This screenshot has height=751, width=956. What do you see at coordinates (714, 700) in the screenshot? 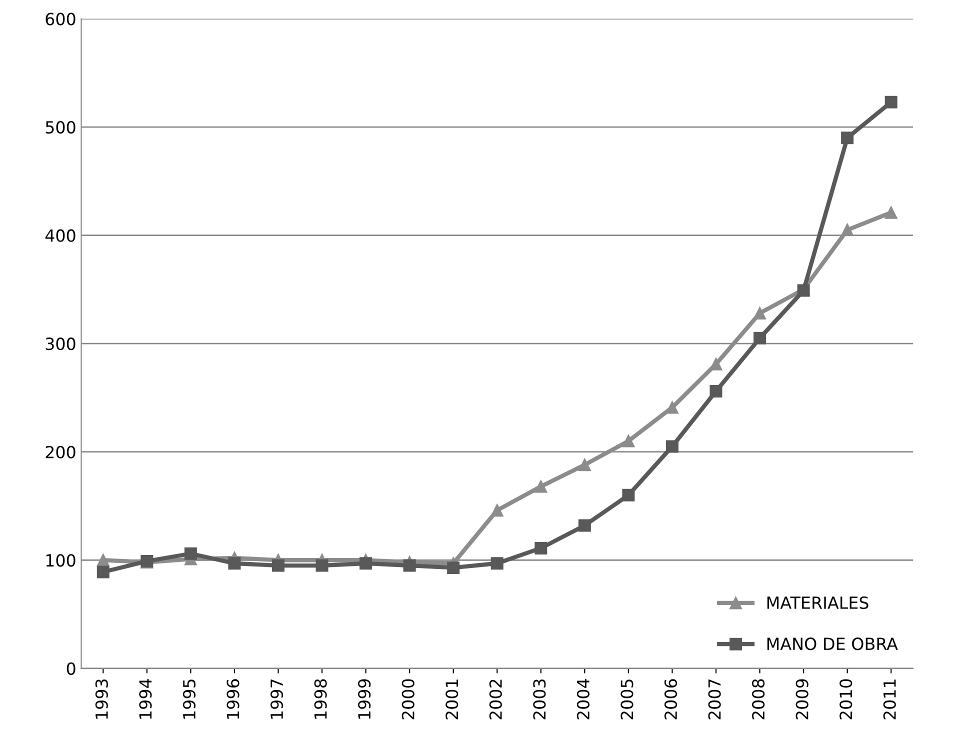
I see `x-tick-label: 2007` at bounding box center [714, 700].